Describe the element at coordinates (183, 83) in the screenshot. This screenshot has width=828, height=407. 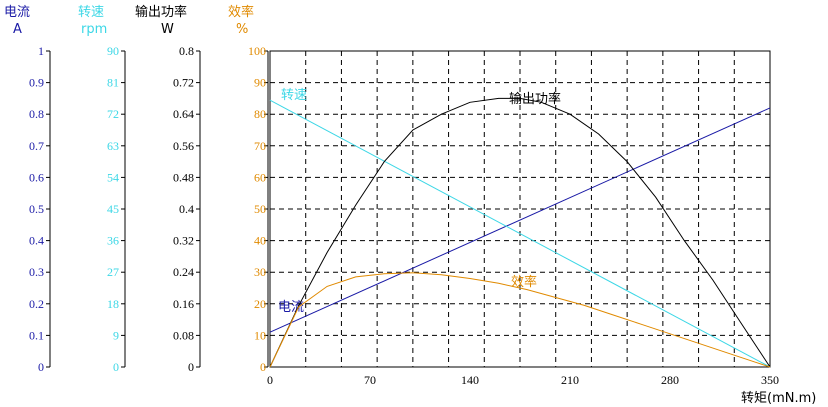
I see `y-tick-label-power: 0.72` at that location.